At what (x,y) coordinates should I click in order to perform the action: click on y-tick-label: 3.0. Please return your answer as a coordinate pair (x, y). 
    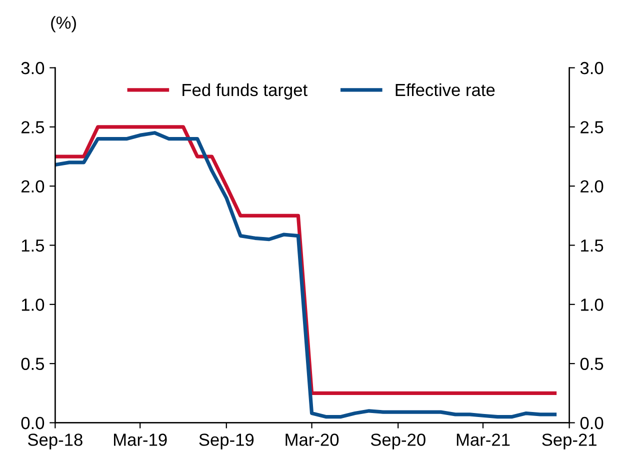
    Looking at the image, I should click on (32, 68).